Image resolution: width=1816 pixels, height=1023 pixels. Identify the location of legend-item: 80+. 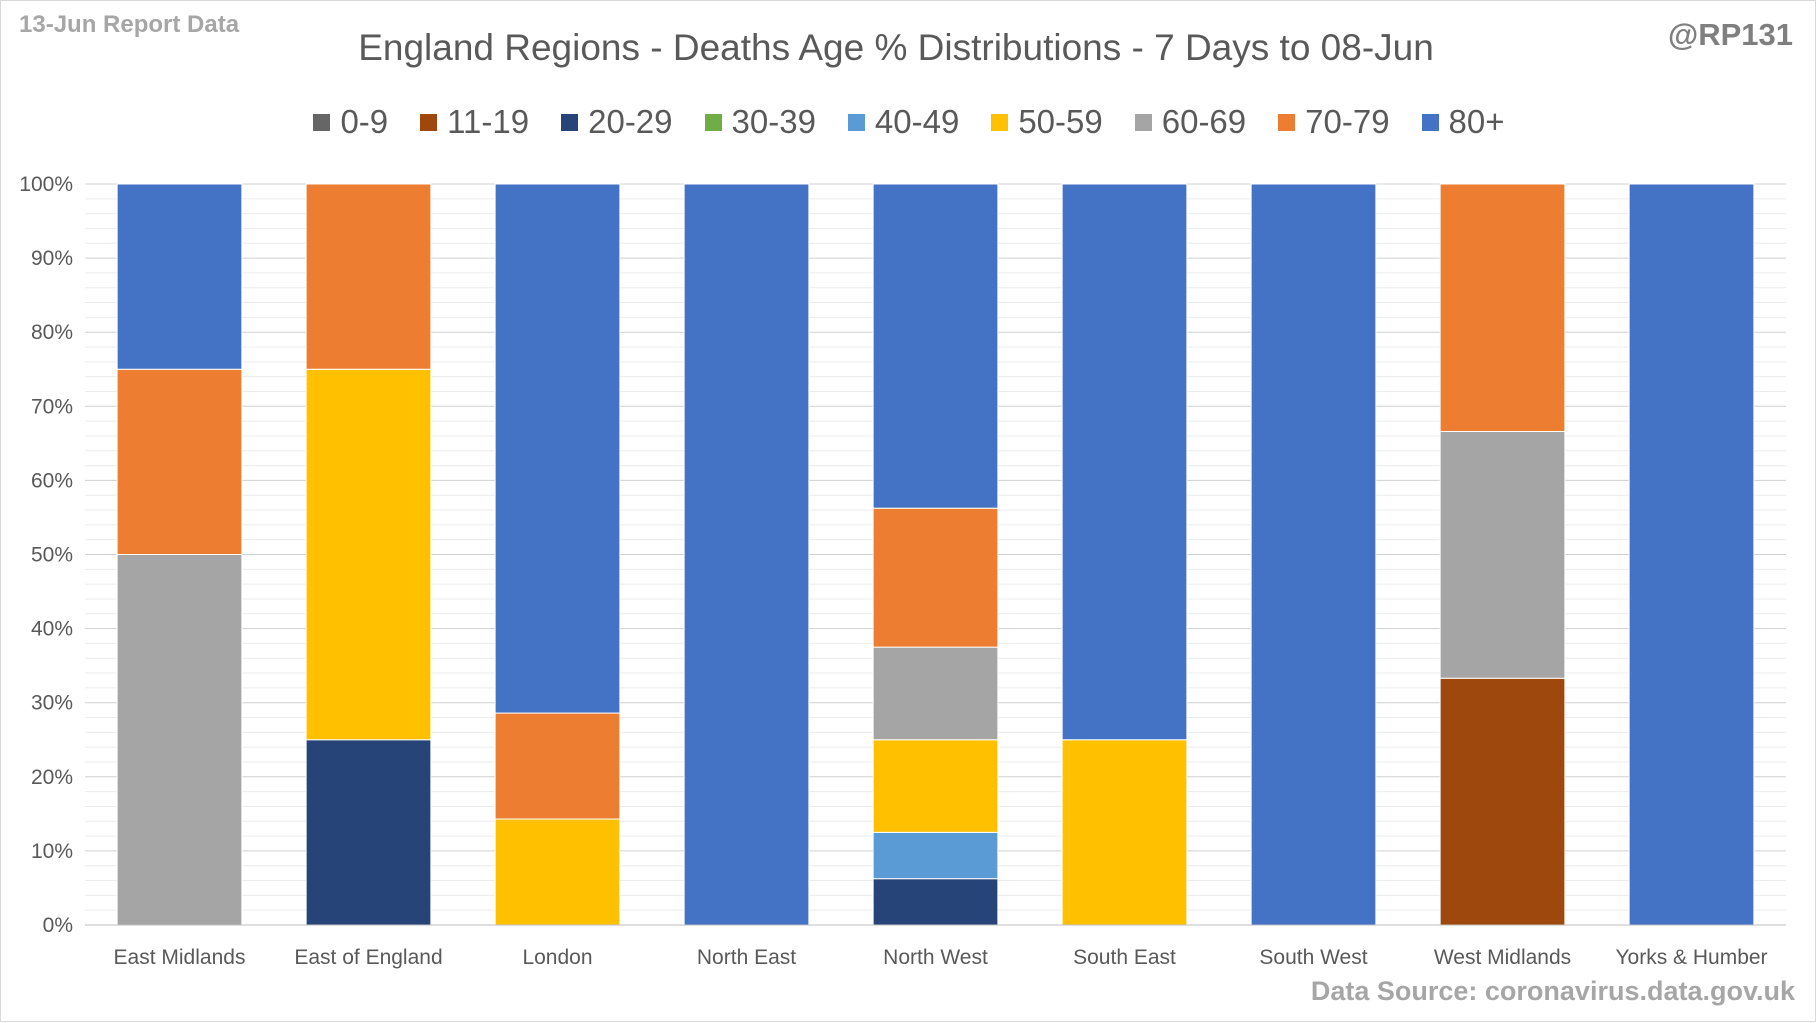
(1463, 122).